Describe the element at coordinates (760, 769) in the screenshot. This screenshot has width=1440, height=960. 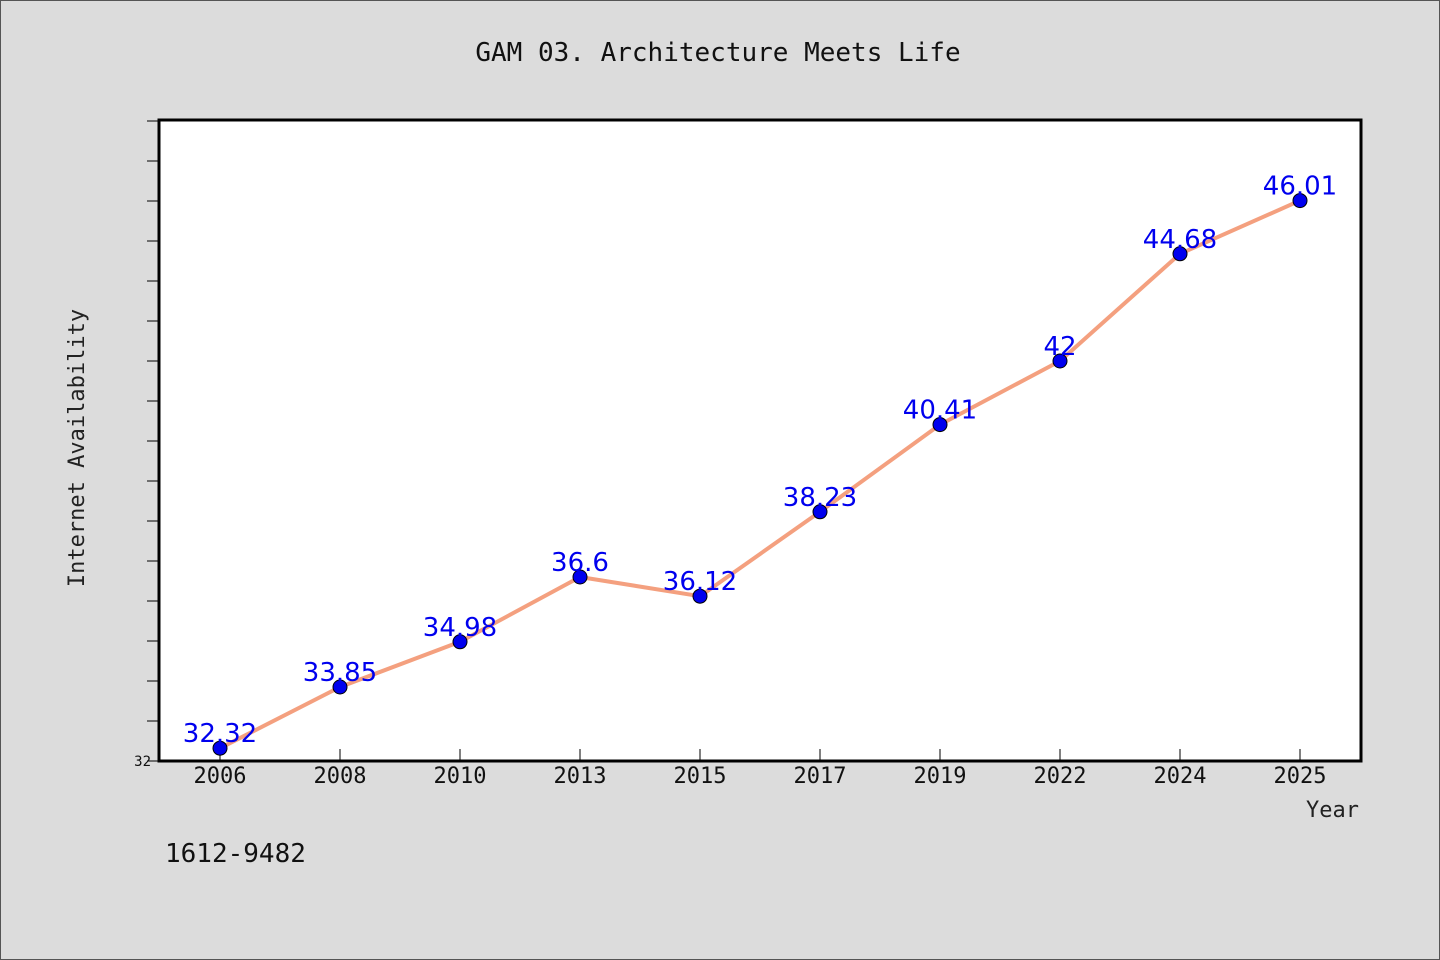
I see `x-axis-ticks: 2006 2008 2010 2013 2015 2017 2019 2022 2024 2025` at that location.